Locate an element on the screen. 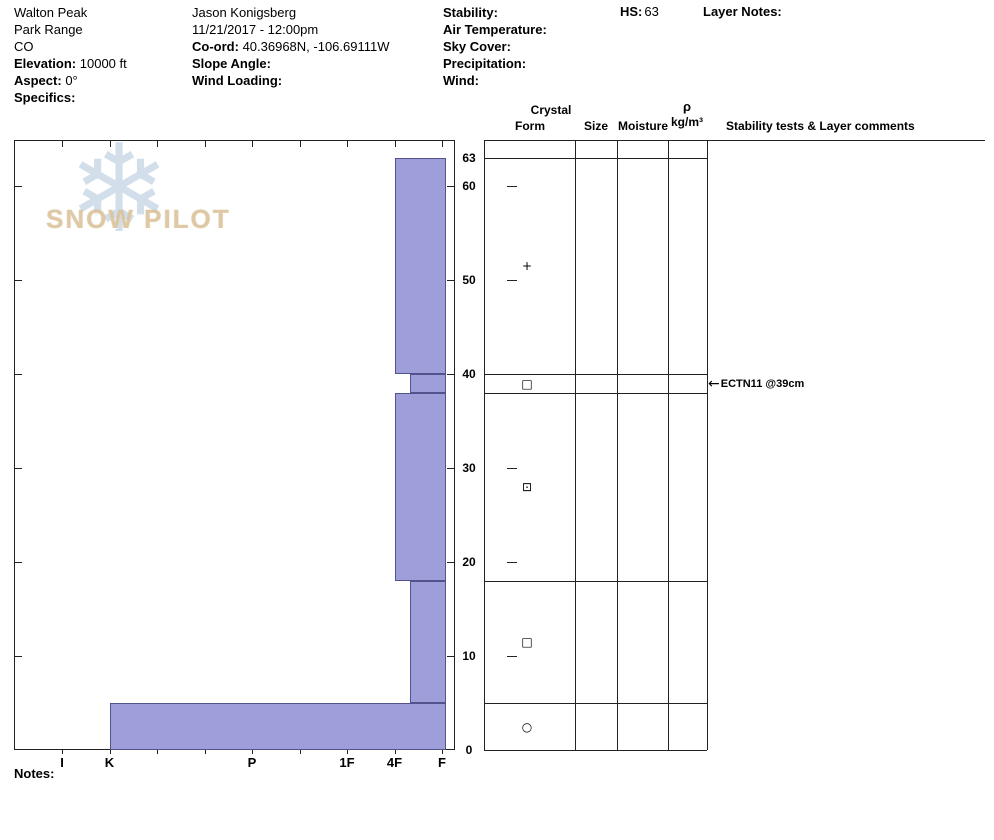 Image resolution: width=994 pixels, height=840 pixels. comments-column-header: Stability tests & Layer comments is located at coordinates (820, 126).